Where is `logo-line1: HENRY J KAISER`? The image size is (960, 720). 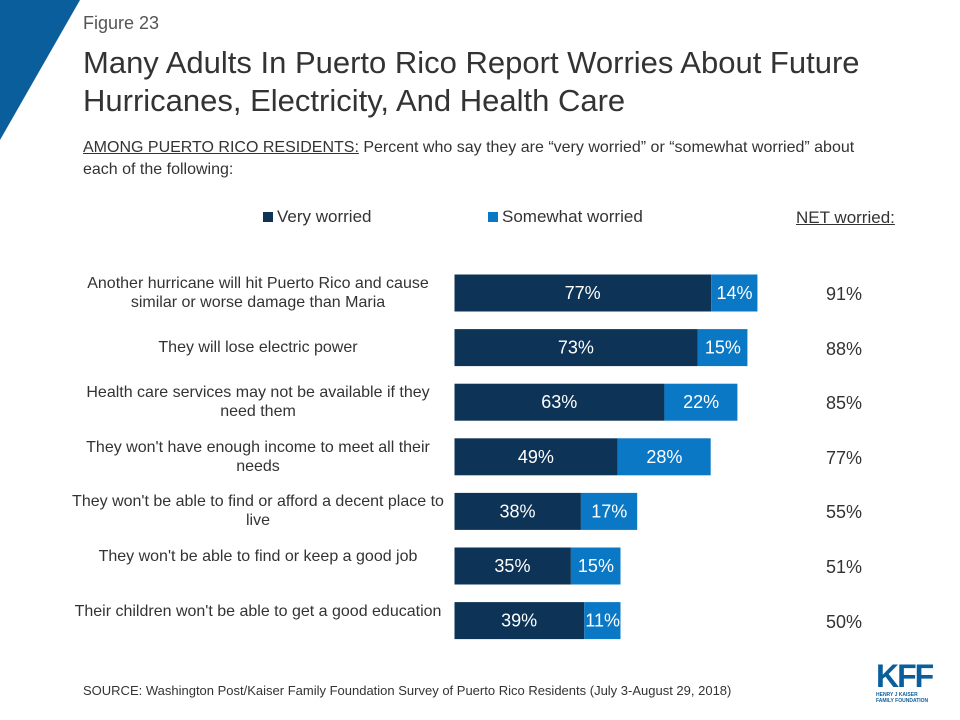 logo-line1: HENRY J KAISER is located at coordinates (897, 695).